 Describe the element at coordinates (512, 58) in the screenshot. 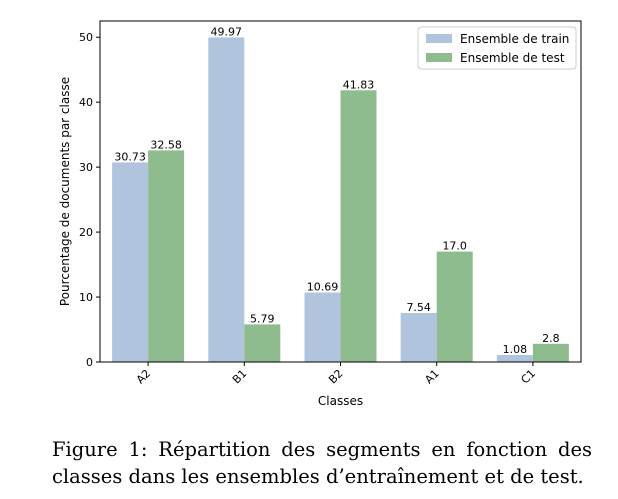

I see `legend-label-test: Ensemble de test` at that location.